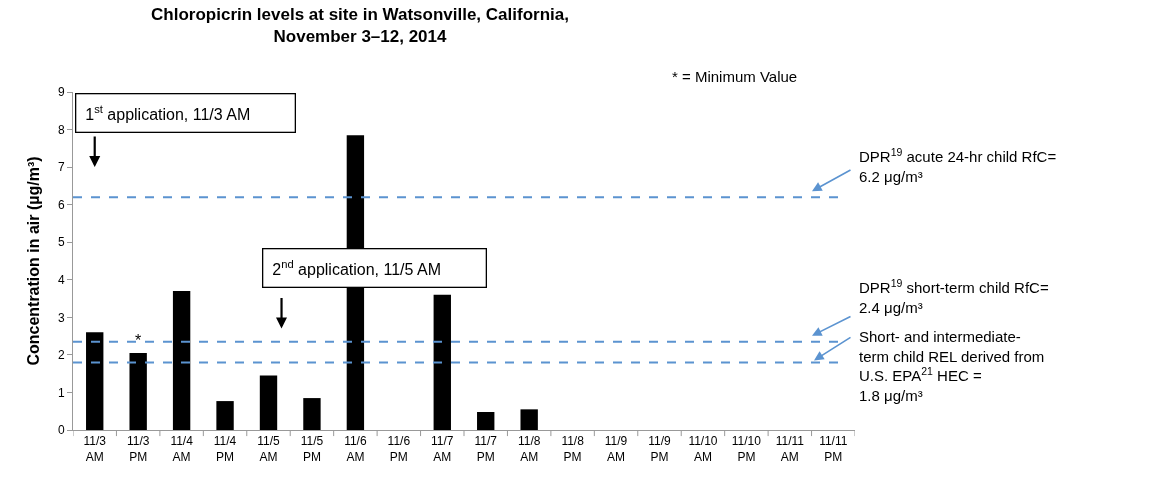 The width and height of the screenshot is (1150, 478). What do you see at coordinates (399, 449) in the screenshot?
I see `x-tick-label: 11/6 PM` at bounding box center [399, 449].